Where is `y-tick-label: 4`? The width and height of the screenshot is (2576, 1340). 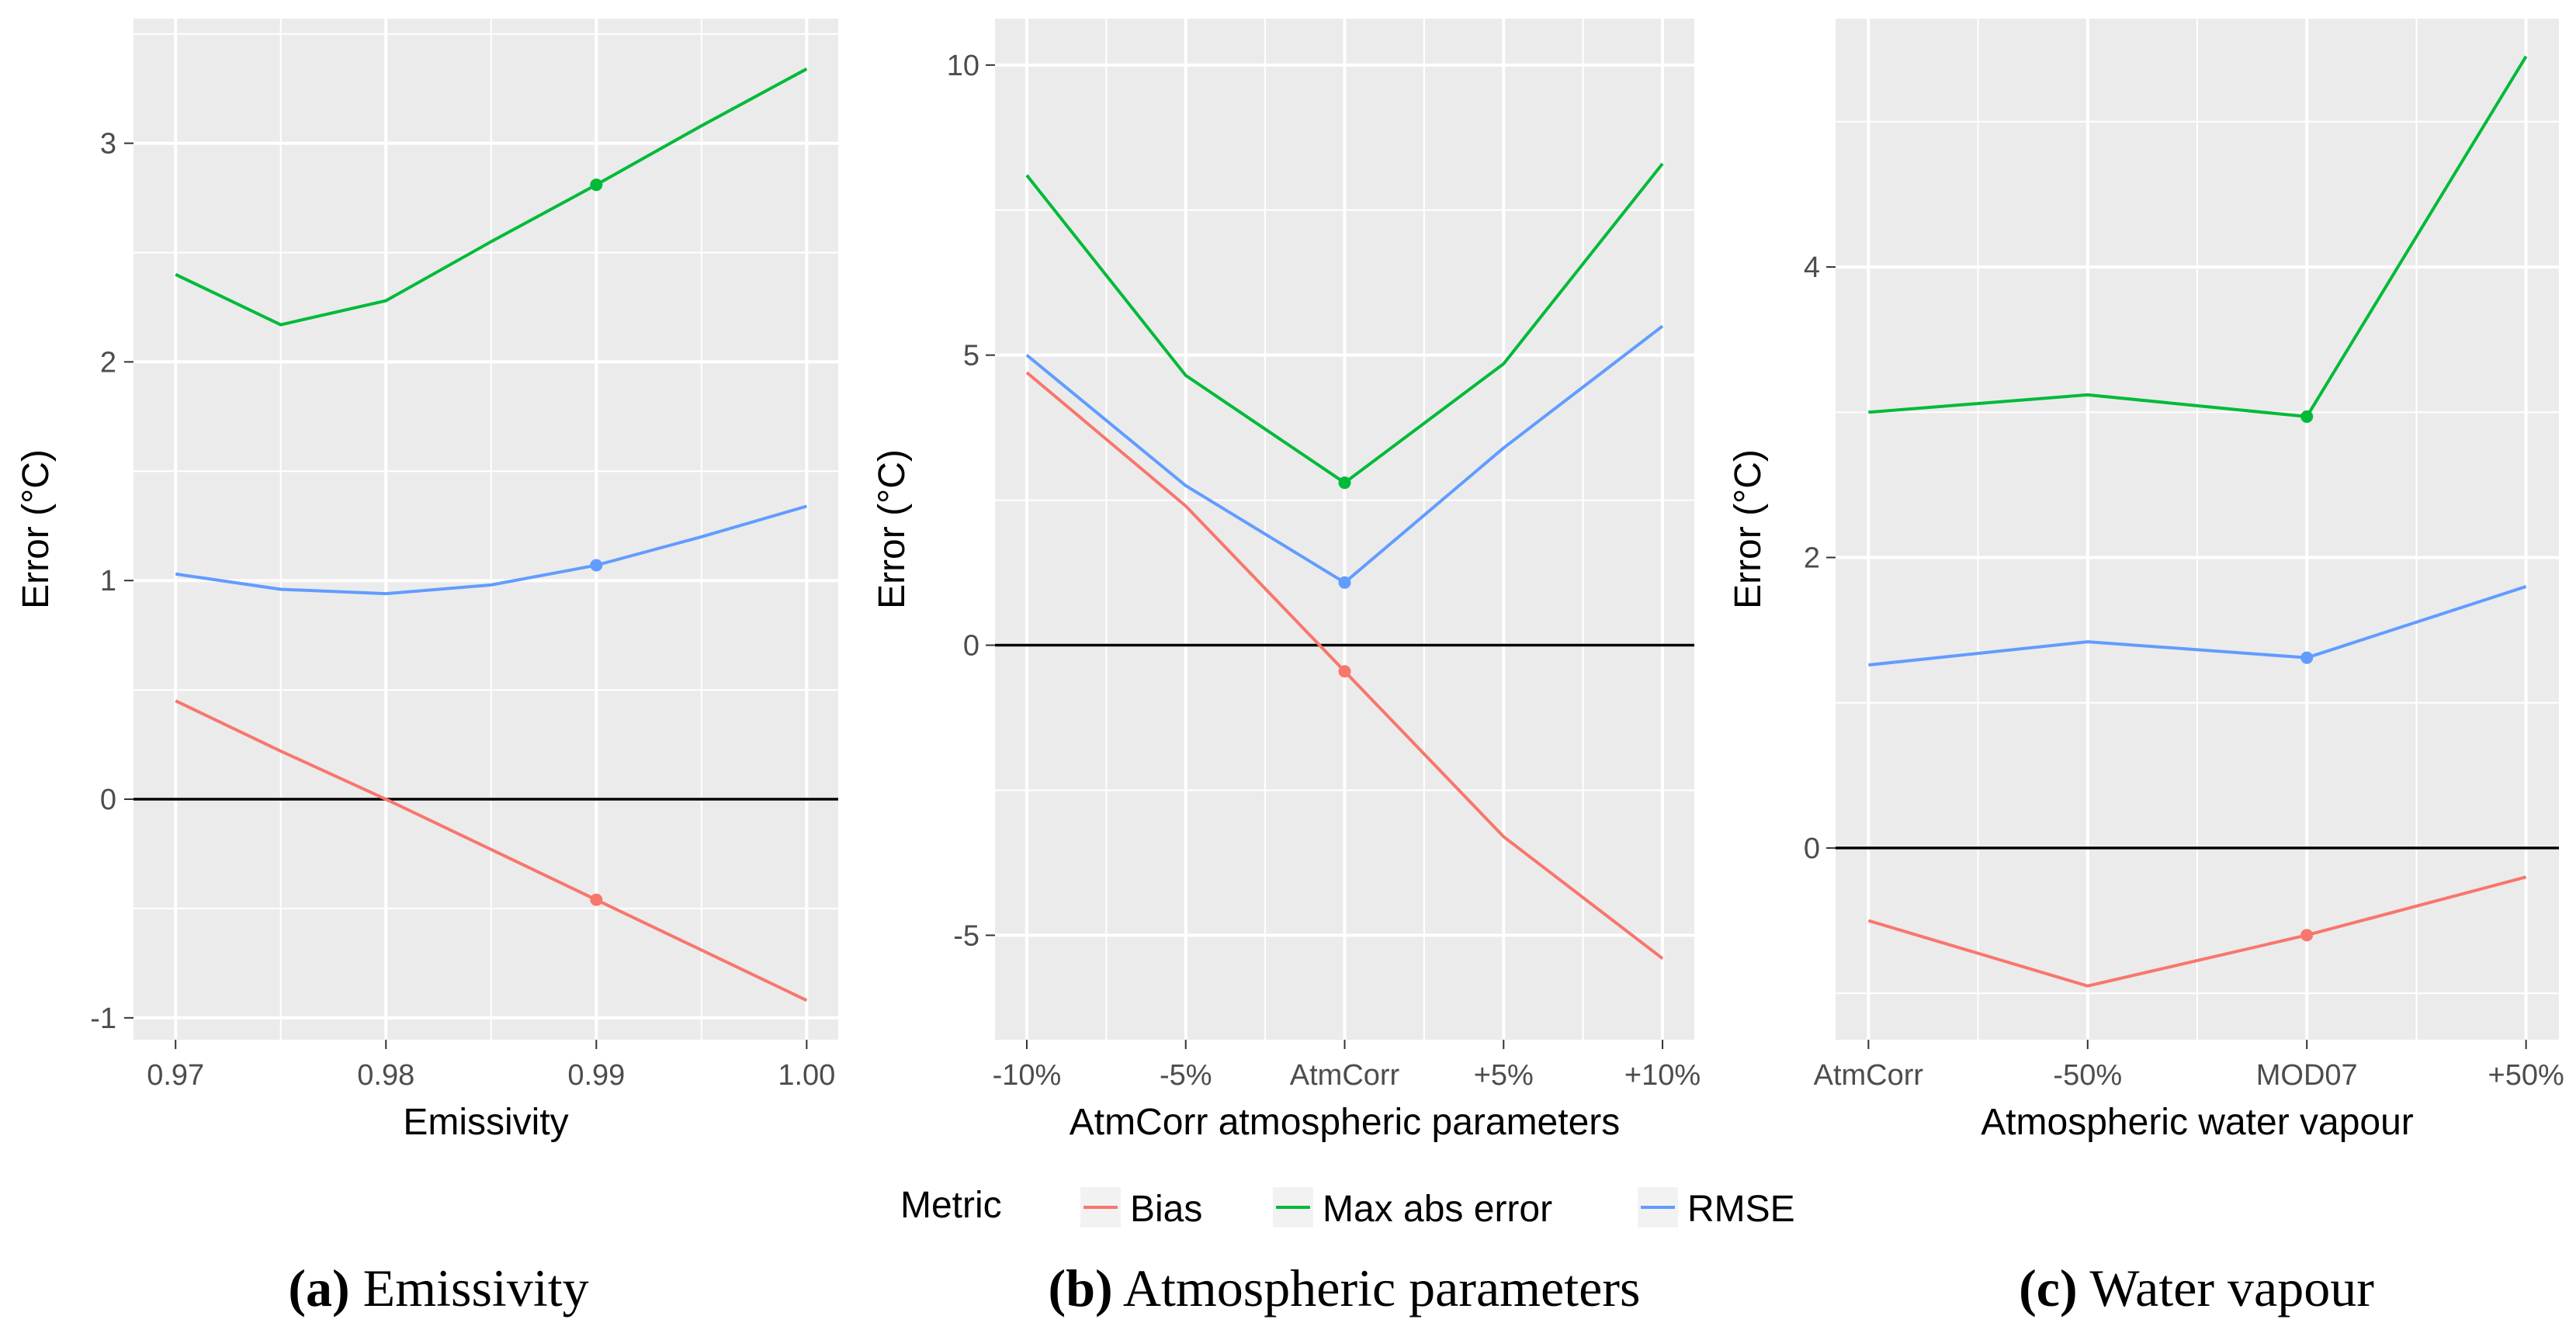 y-tick-label: 4 is located at coordinates (1812, 267).